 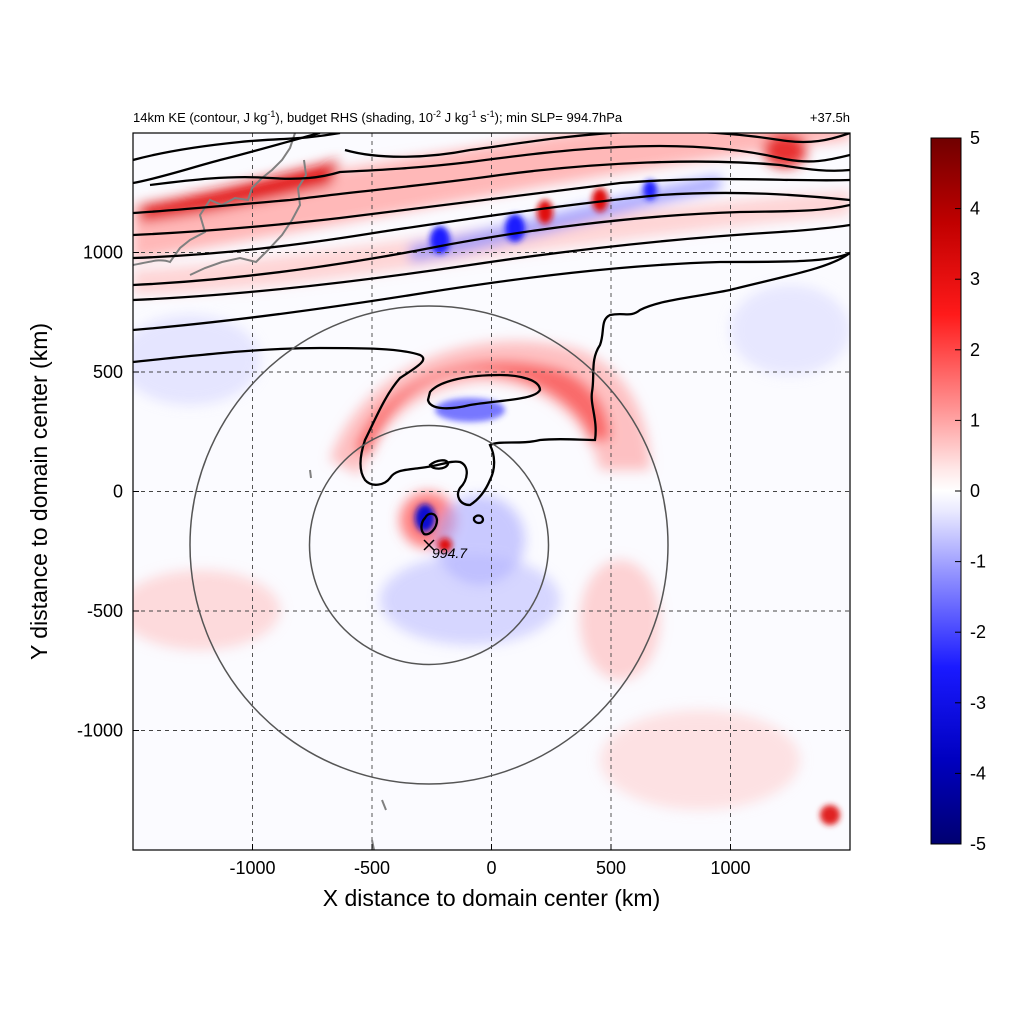 I want to click on y-tick-label: 1000, so click(x=103, y=253).